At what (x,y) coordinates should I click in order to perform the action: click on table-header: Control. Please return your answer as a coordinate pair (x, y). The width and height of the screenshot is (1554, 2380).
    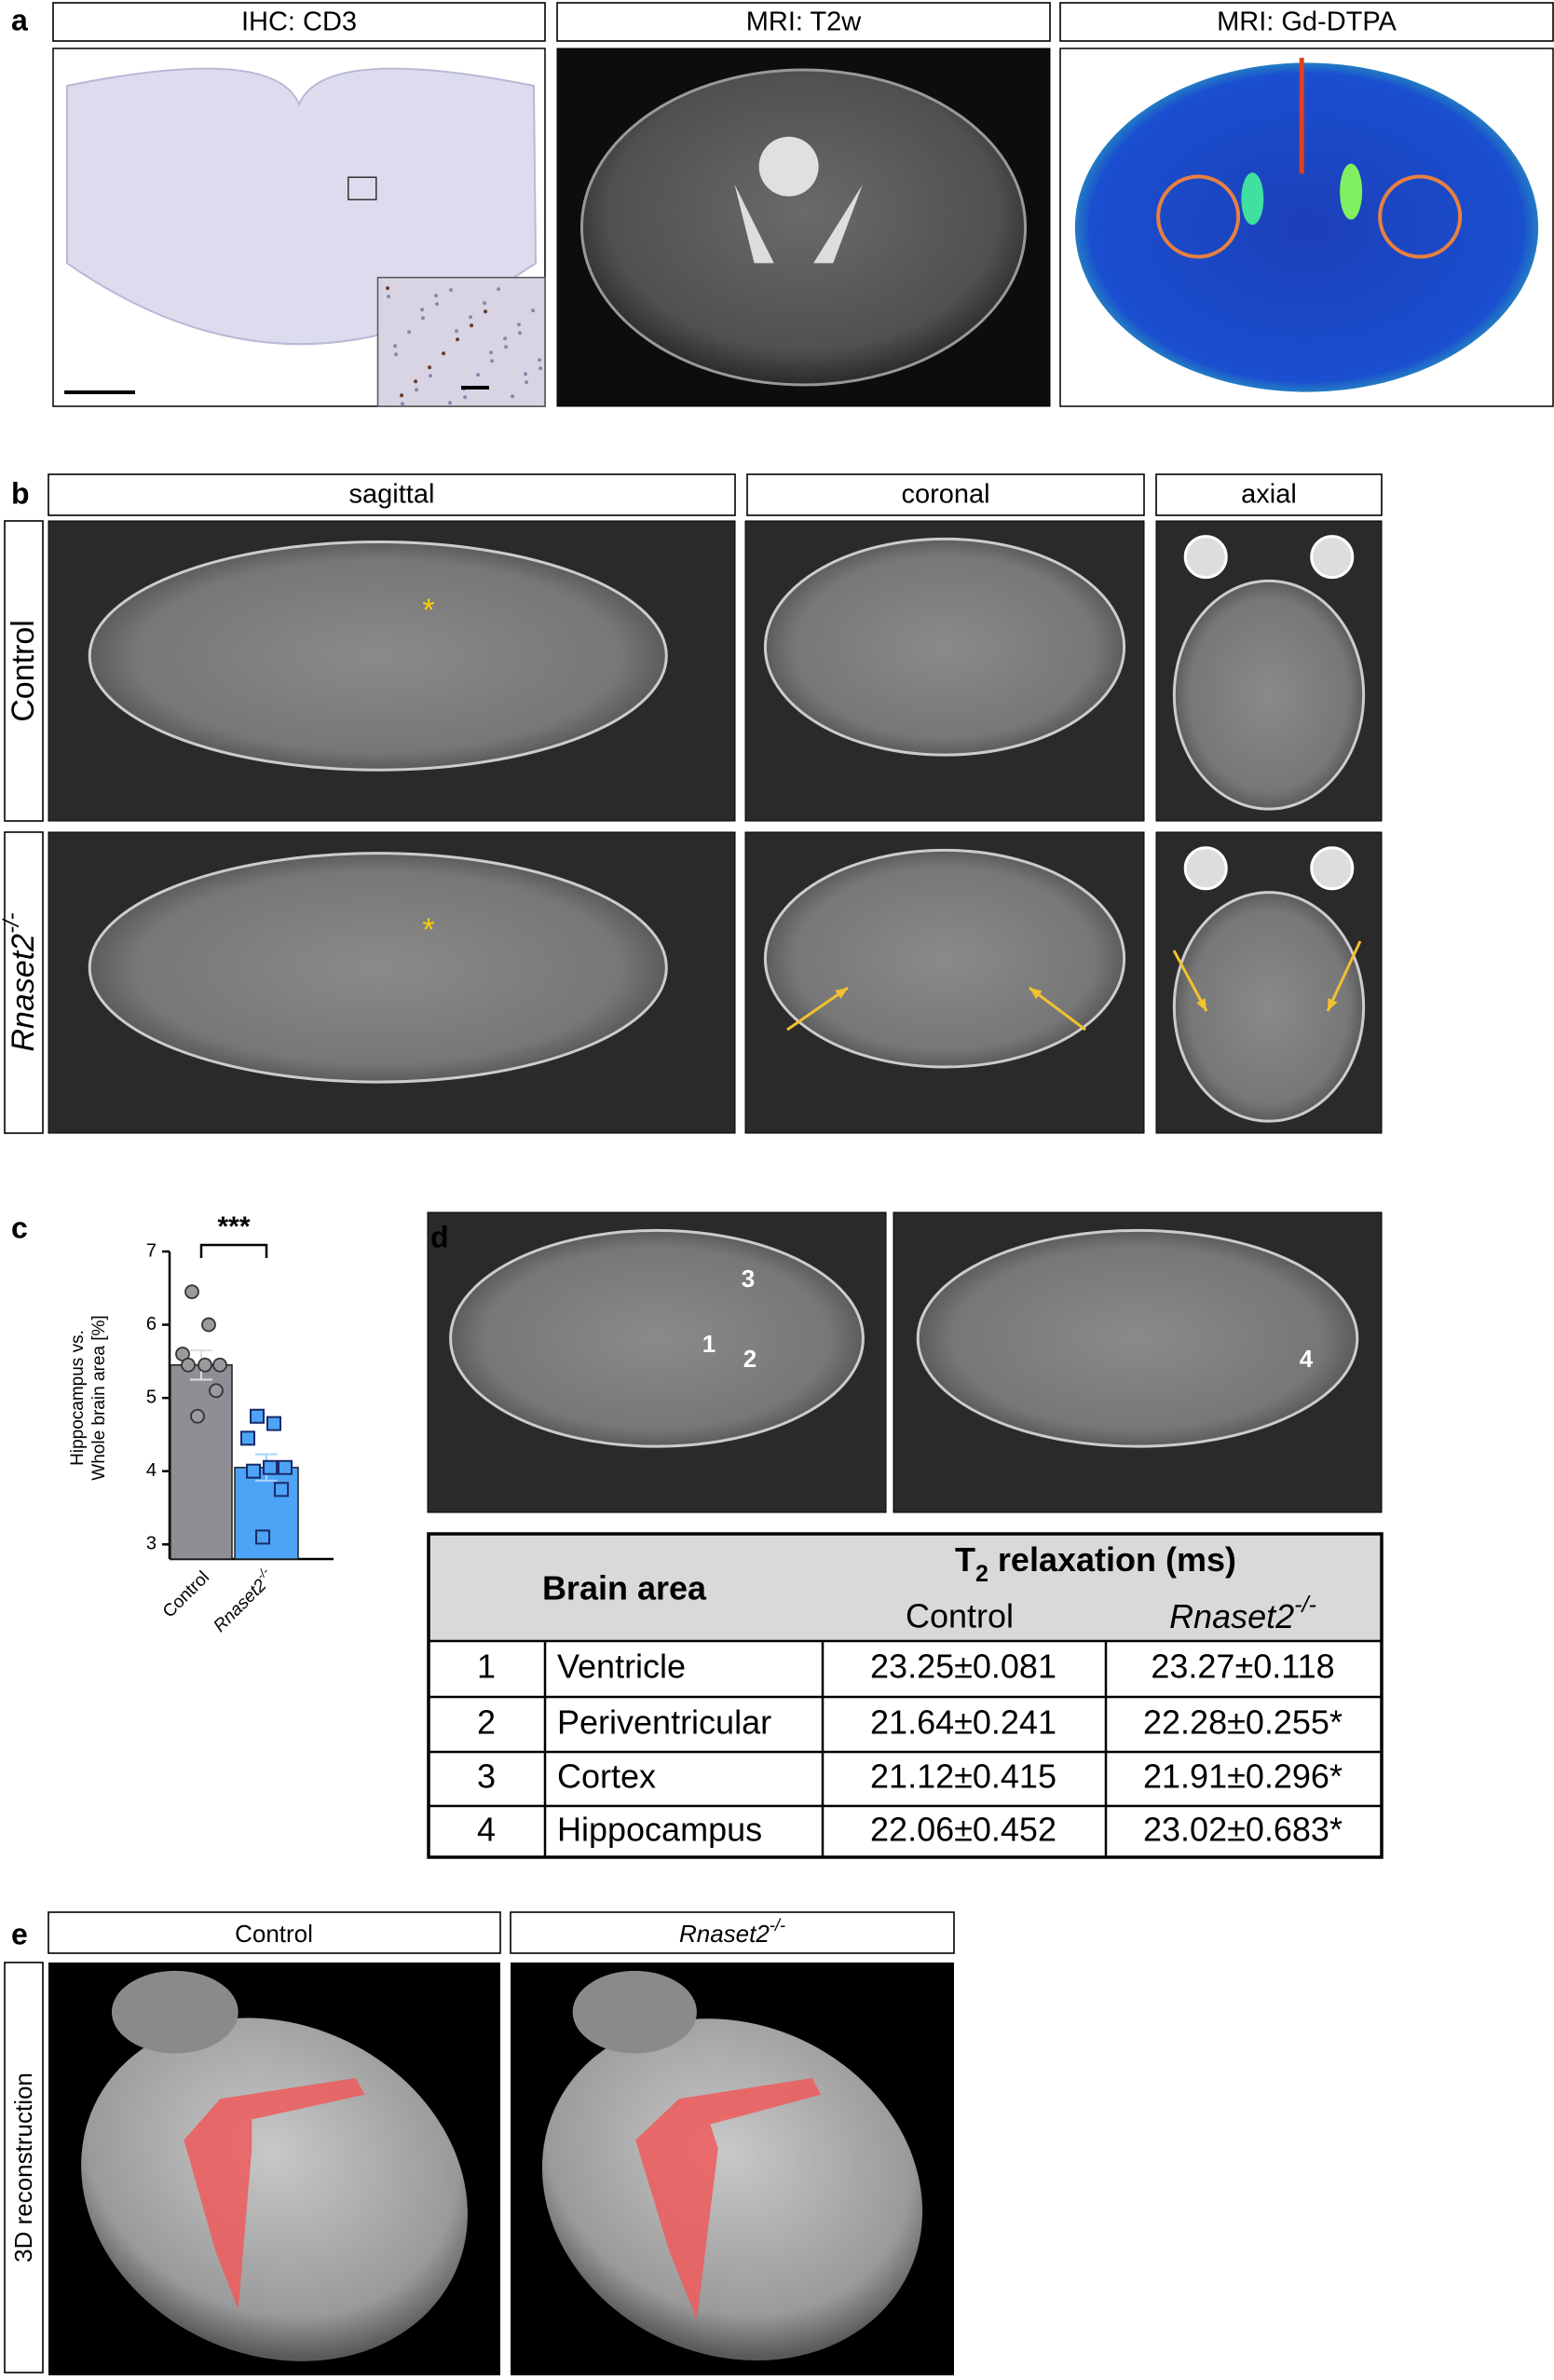
    Looking at the image, I should click on (960, 1616).